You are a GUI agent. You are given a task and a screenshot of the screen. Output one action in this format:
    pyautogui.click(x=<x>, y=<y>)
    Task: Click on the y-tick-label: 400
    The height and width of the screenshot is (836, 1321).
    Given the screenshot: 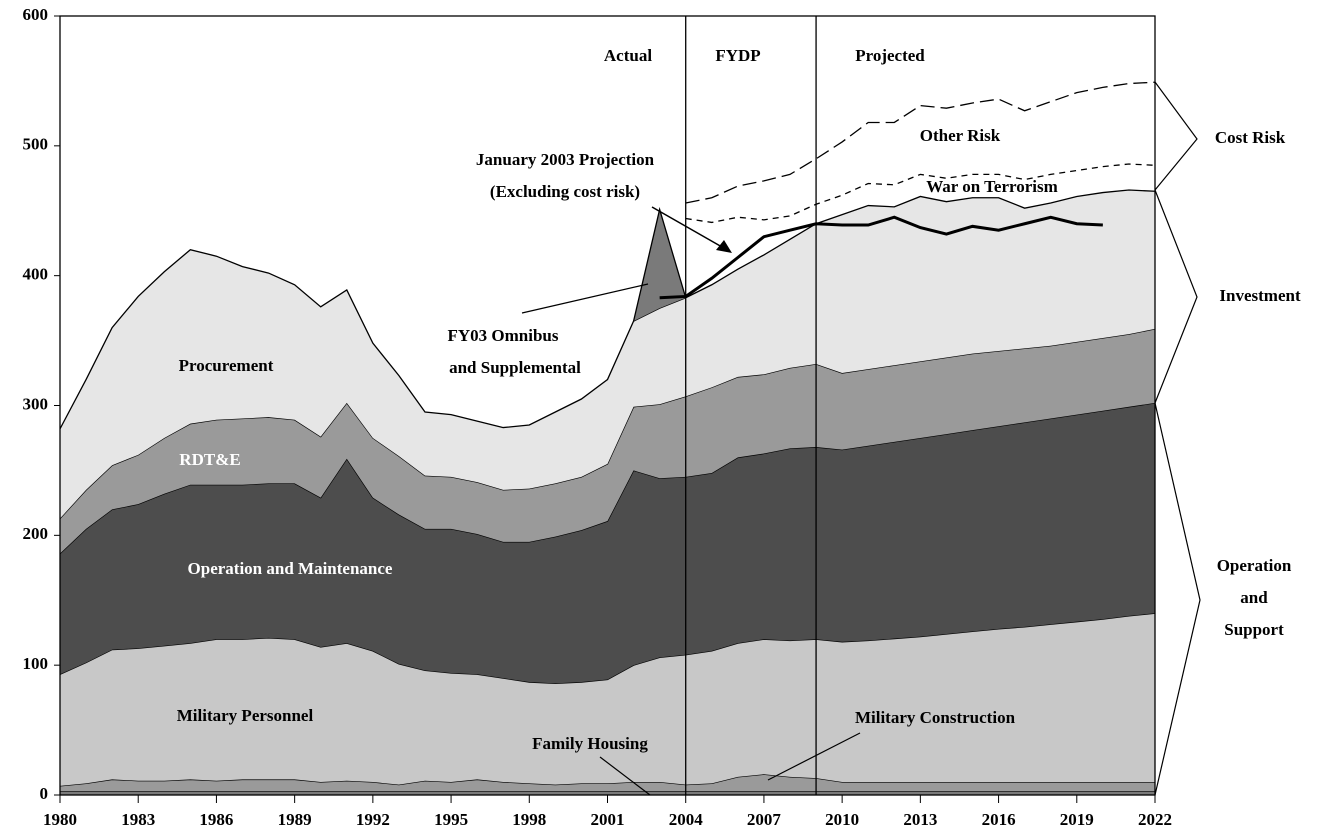 What is the action you would take?
    pyautogui.click(x=36, y=274)
    